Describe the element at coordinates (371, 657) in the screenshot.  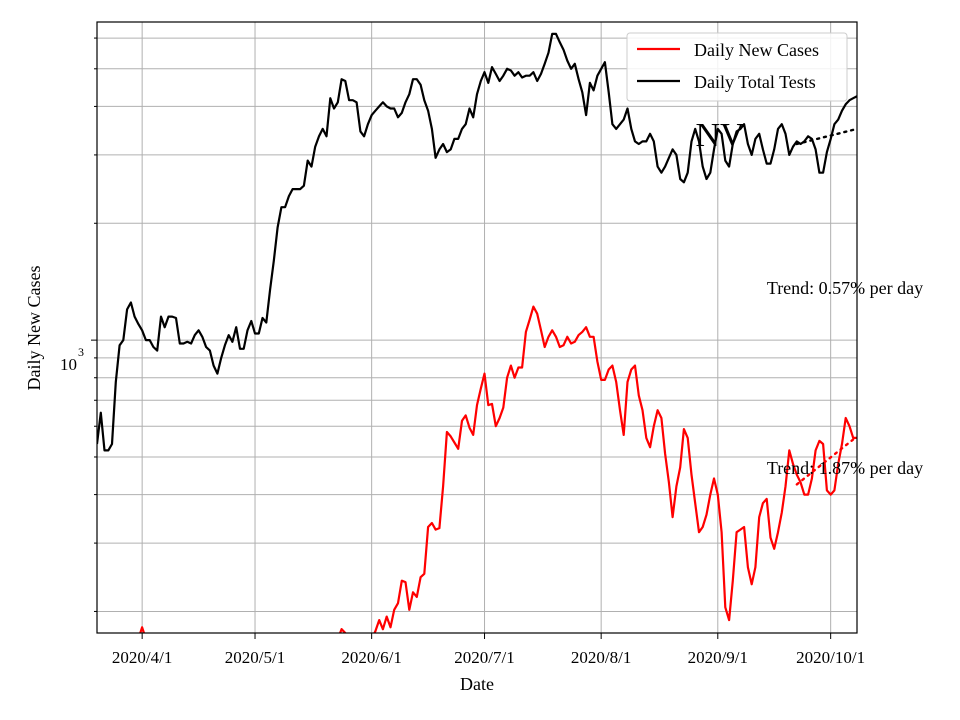
I see `x-tick-label: 2020/6/1` at that location.